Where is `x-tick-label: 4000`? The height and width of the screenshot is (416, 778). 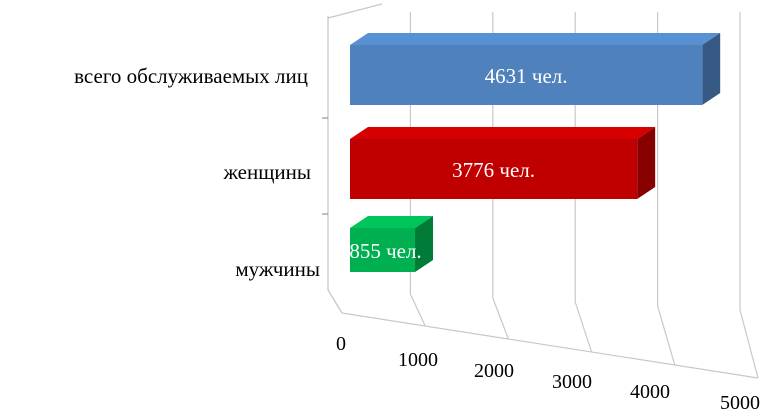
x-tick-label: 4000 is located at coordinates (650, 392).